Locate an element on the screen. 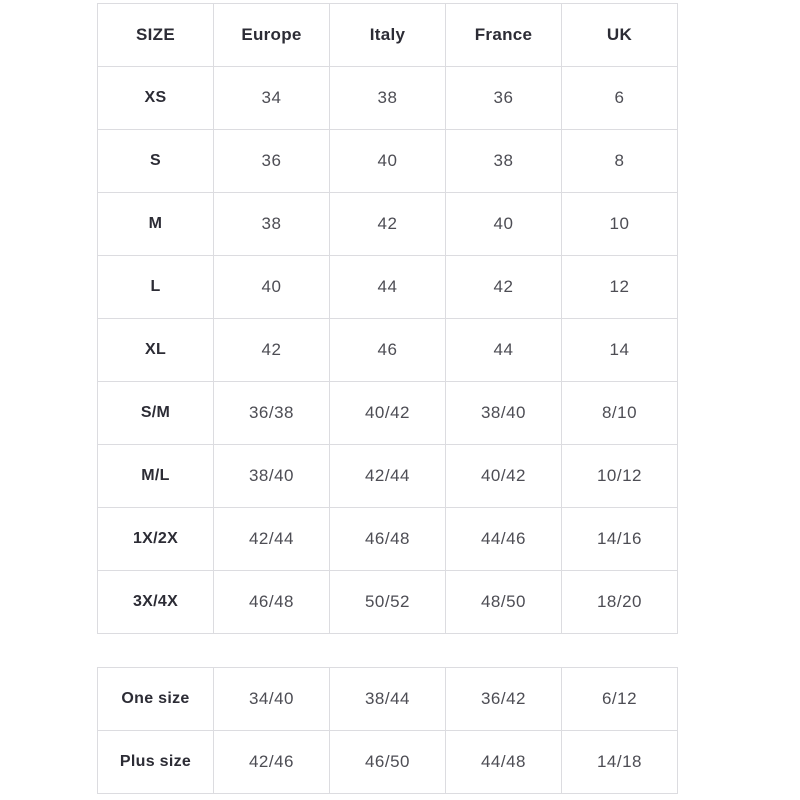 This screenshot has width=800, height=800. row-label-cell: S/M is located at coordinates (155, 413).